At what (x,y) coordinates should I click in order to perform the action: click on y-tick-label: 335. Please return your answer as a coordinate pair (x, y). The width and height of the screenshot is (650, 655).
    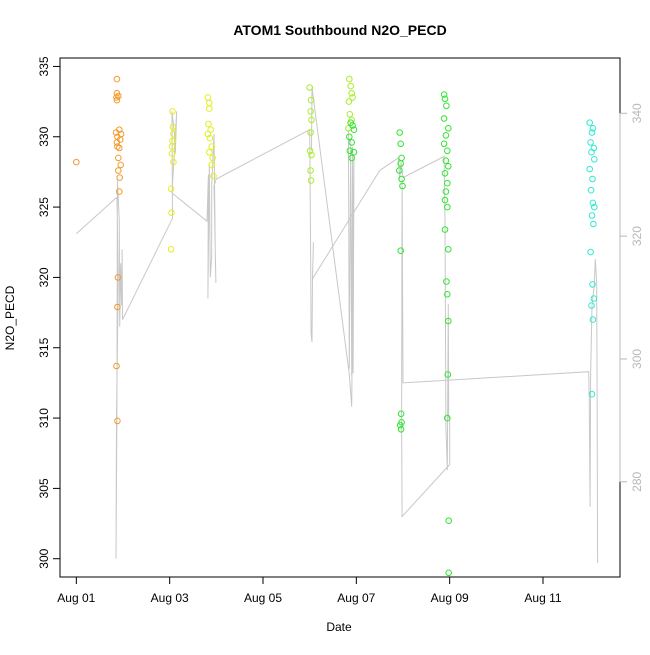
    Looking at the image, I should click on (44, 66).